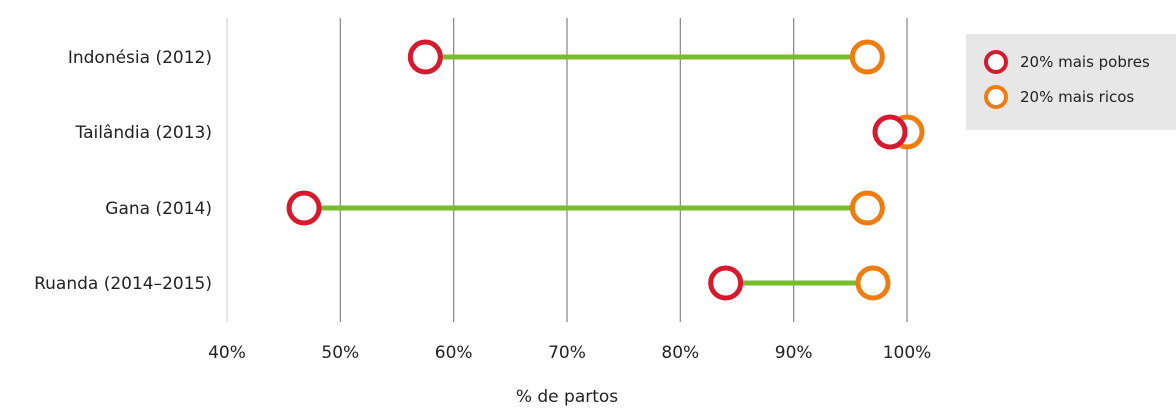  What do you see at coordinates (996, 62) in the screenshot?
I see `legend-swatch-poorest` at bounding box center [996, 62].